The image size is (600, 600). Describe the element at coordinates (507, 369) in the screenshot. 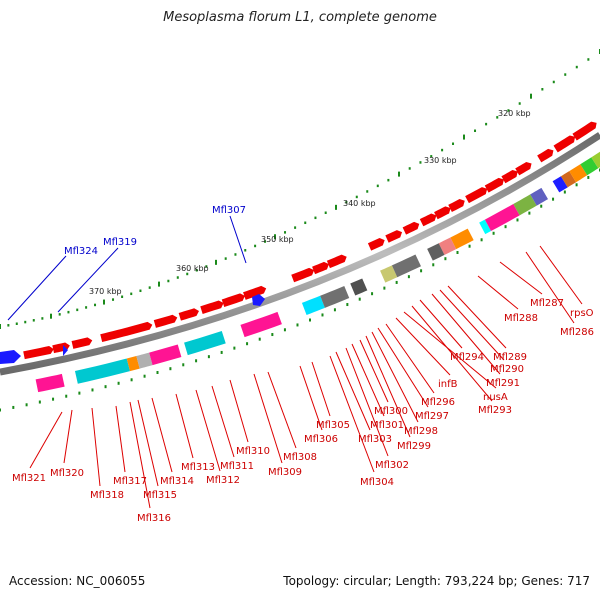

I see `gene-label-mfl290: Mfl290` at that location.